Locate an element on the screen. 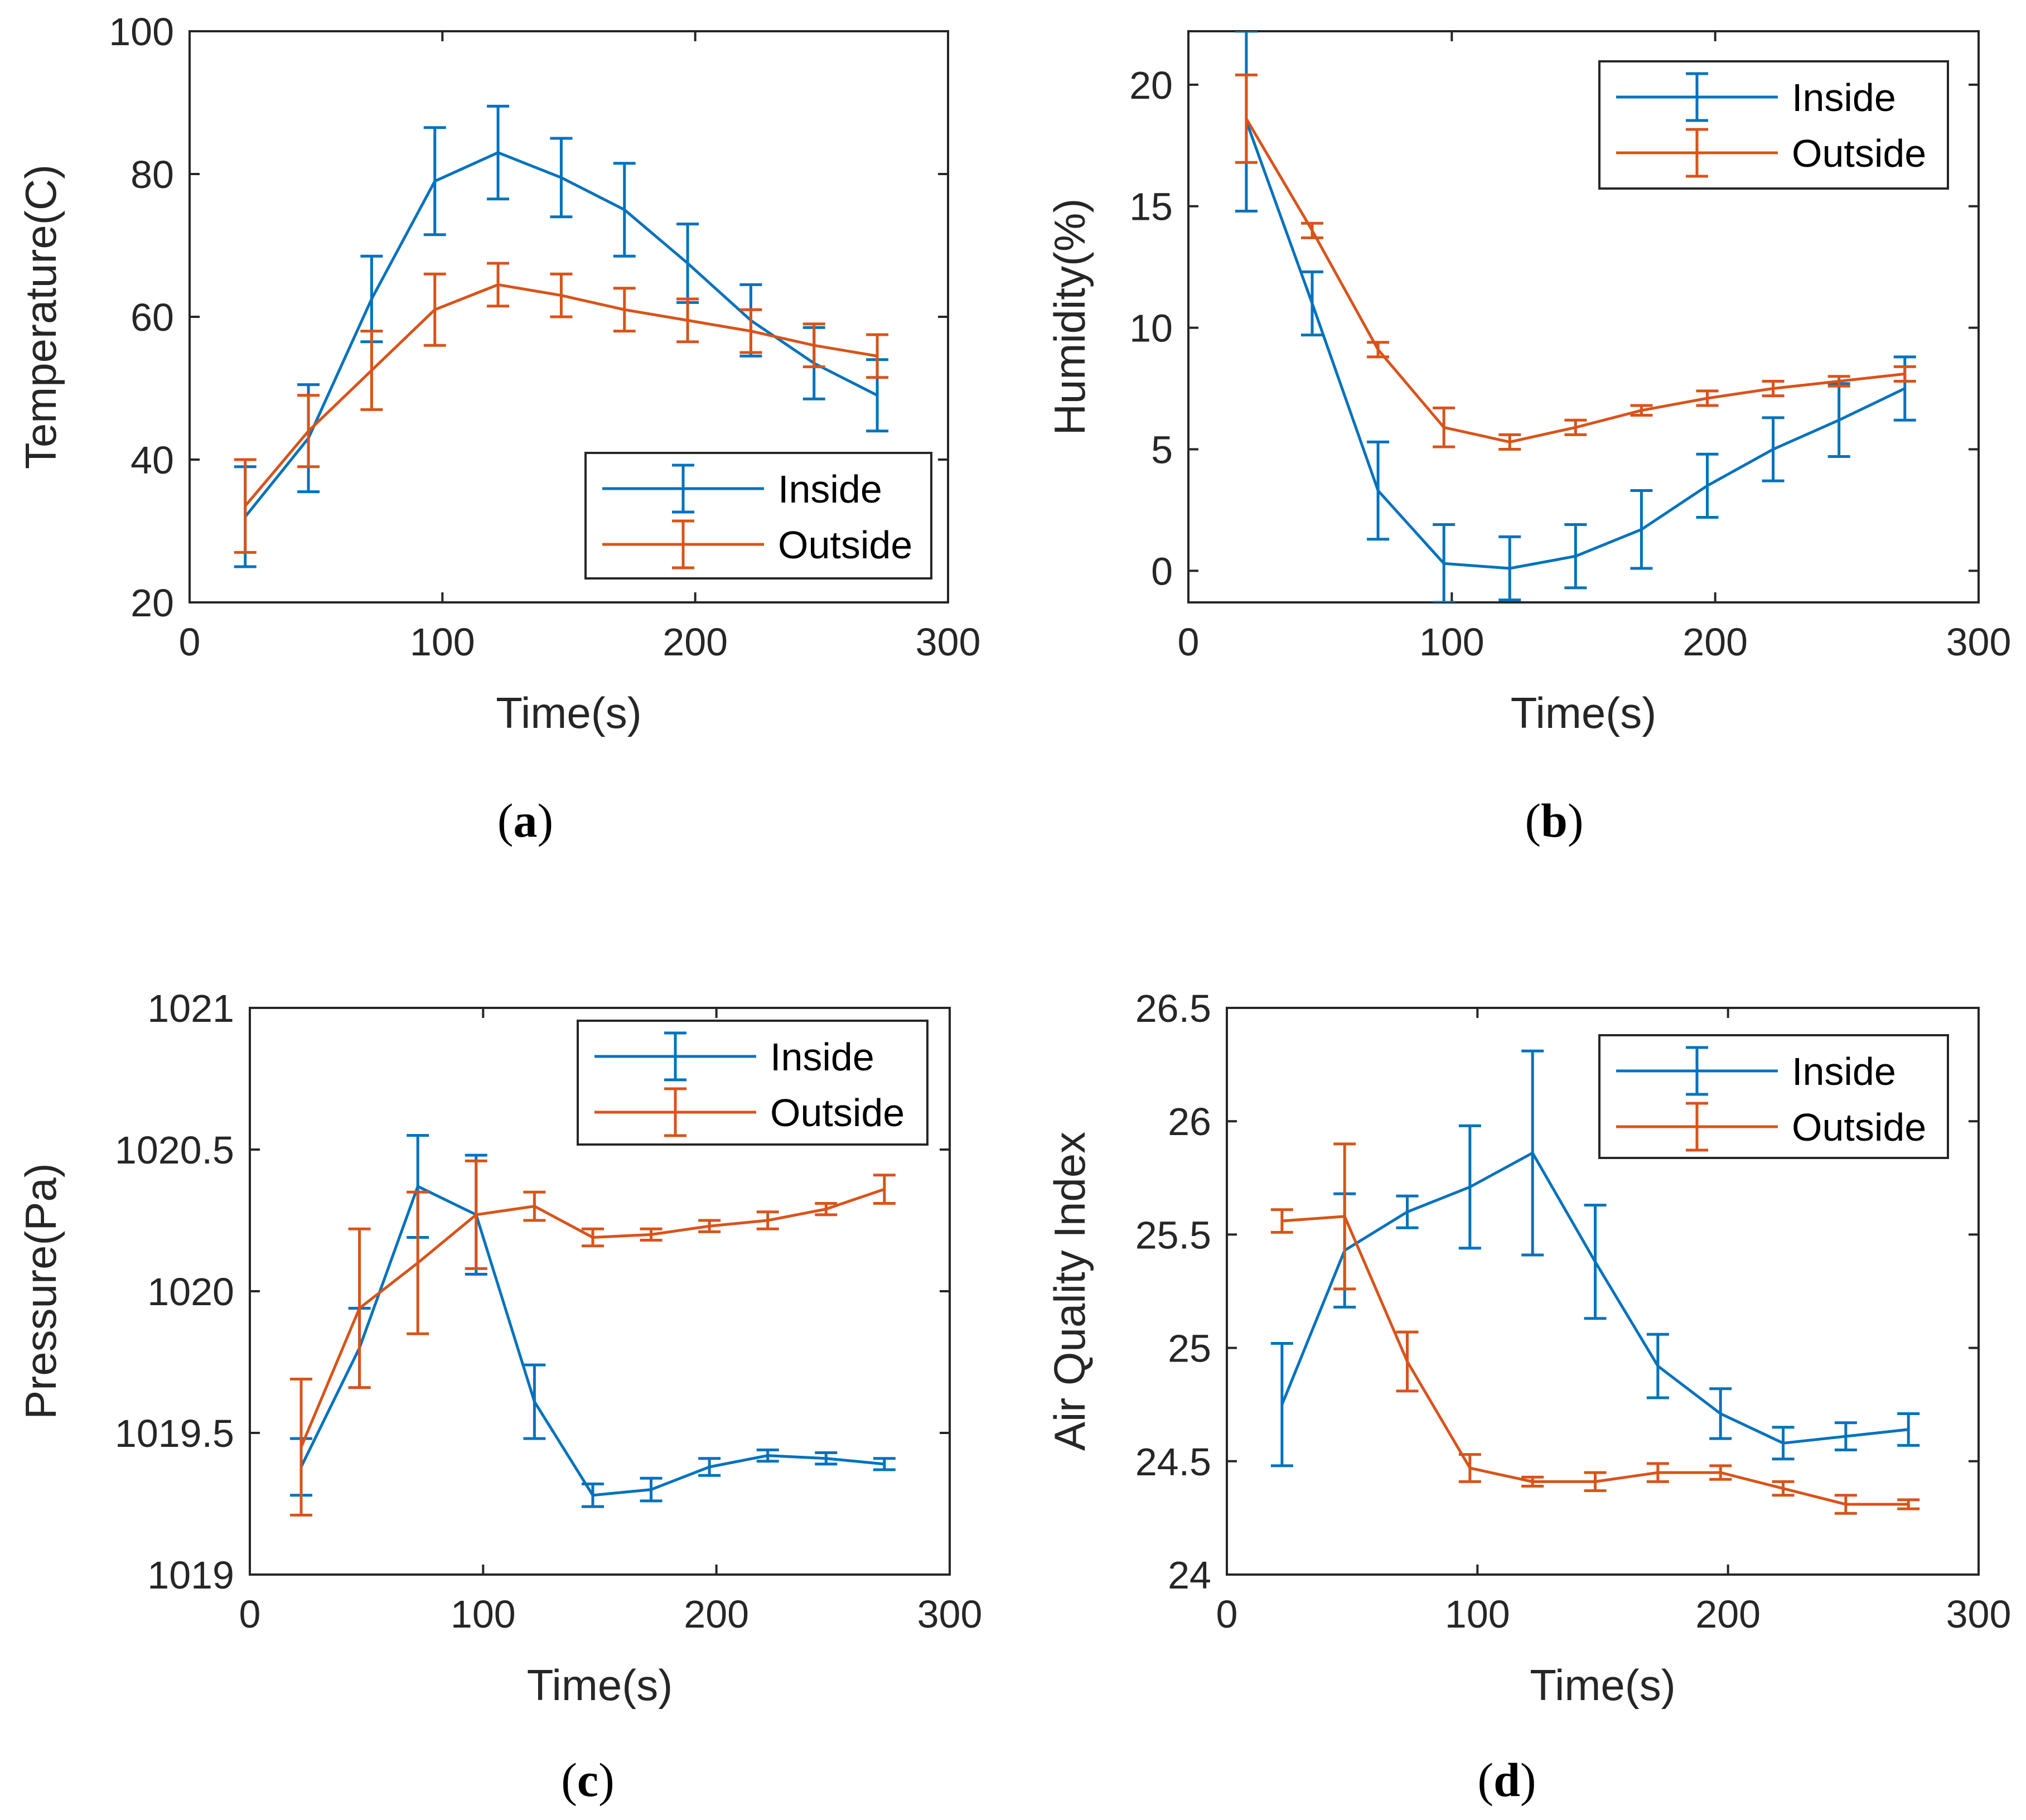  y-tick-label: 26.5 is located at coordinates (1173, 1008).